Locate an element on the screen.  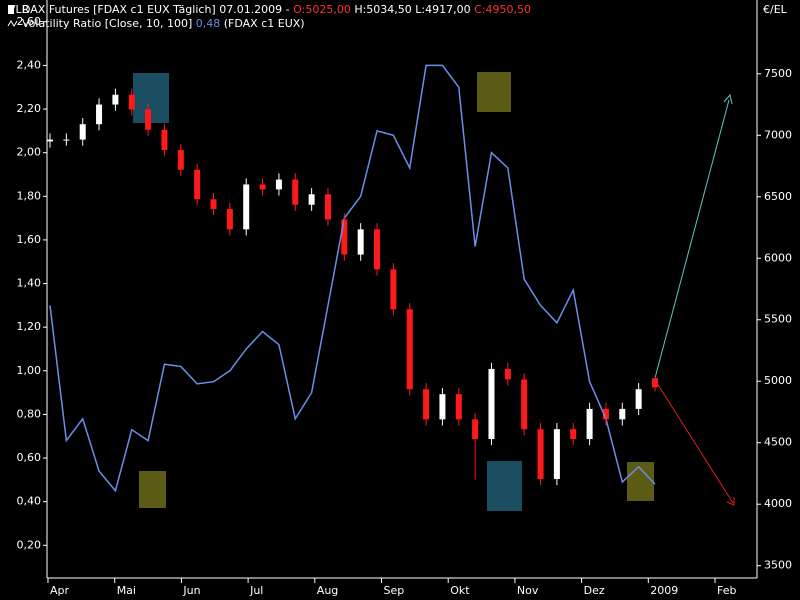
y2-tick-label: 4500 is located at coordinates (778, 442).